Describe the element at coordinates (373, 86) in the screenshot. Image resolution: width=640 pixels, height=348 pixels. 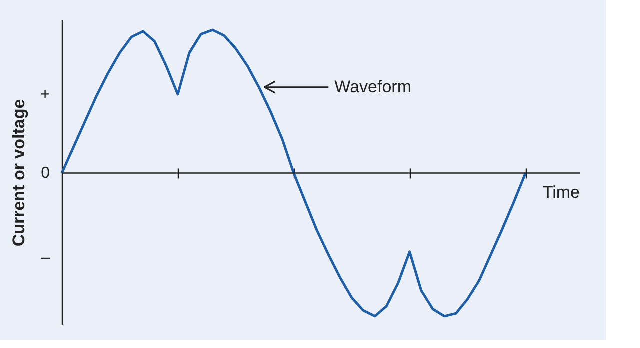
I see `annotation: Waveform` at that location.